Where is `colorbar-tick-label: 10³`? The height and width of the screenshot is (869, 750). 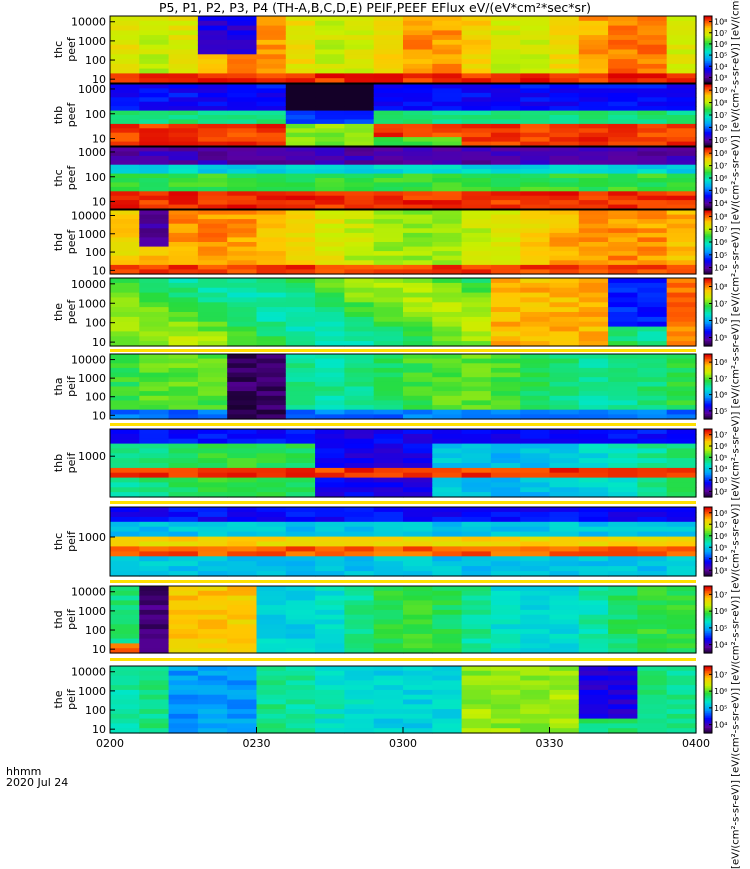 colorbar-tick-label: 10³ is located at coordinates (720, 570).